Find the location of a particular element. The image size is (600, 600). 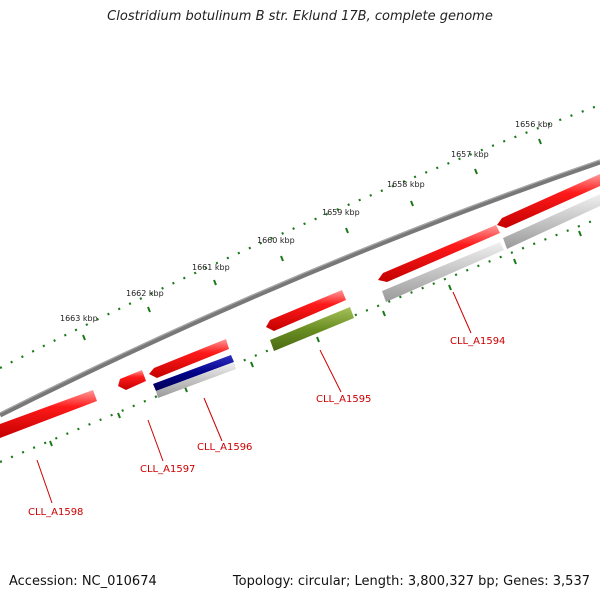

gene-arrow-CLL_A1597 is located at coordinates (132, 380).